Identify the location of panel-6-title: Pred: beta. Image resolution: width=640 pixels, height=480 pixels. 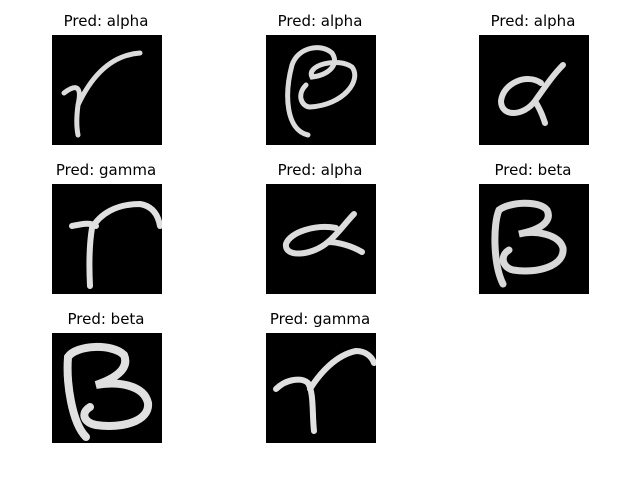
(533, 170).